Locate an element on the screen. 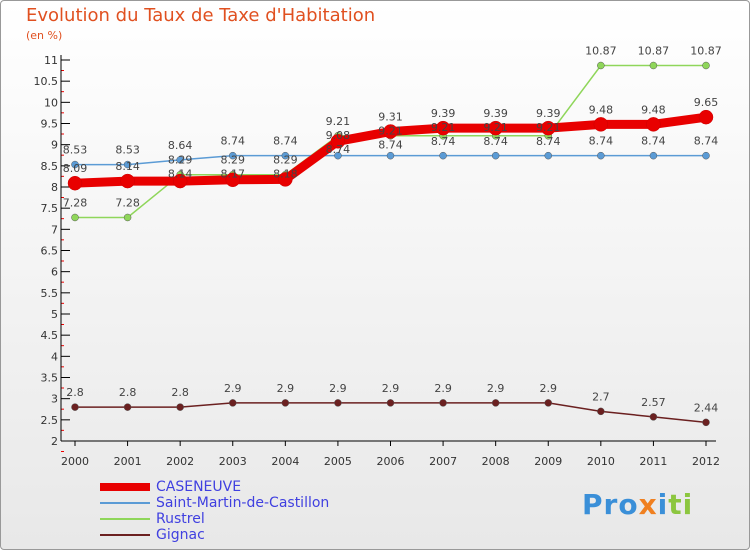 The height and width of the screenshot is (550, 750). data-label: 9.08 is located at coordinates (338, 135).